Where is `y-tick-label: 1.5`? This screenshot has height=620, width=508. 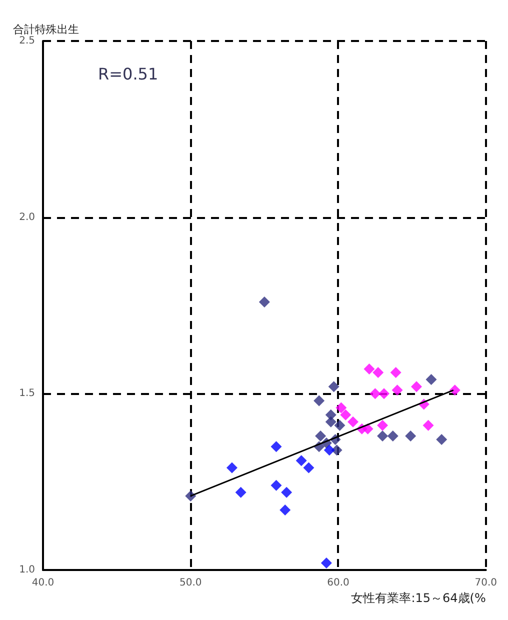 y-tick-label: 1.5 is located at coordinates (27, 394).